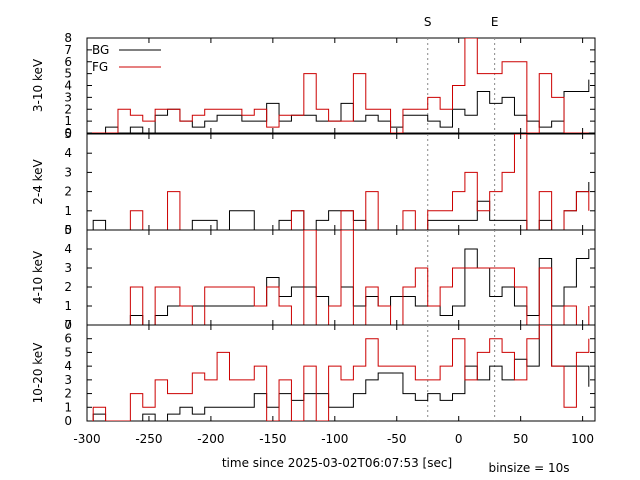 This screenshot has width=640, height=480. Describe the element at coordinates (68, 38) in the screenshot. I see `y-tick-label: 8` at that location.